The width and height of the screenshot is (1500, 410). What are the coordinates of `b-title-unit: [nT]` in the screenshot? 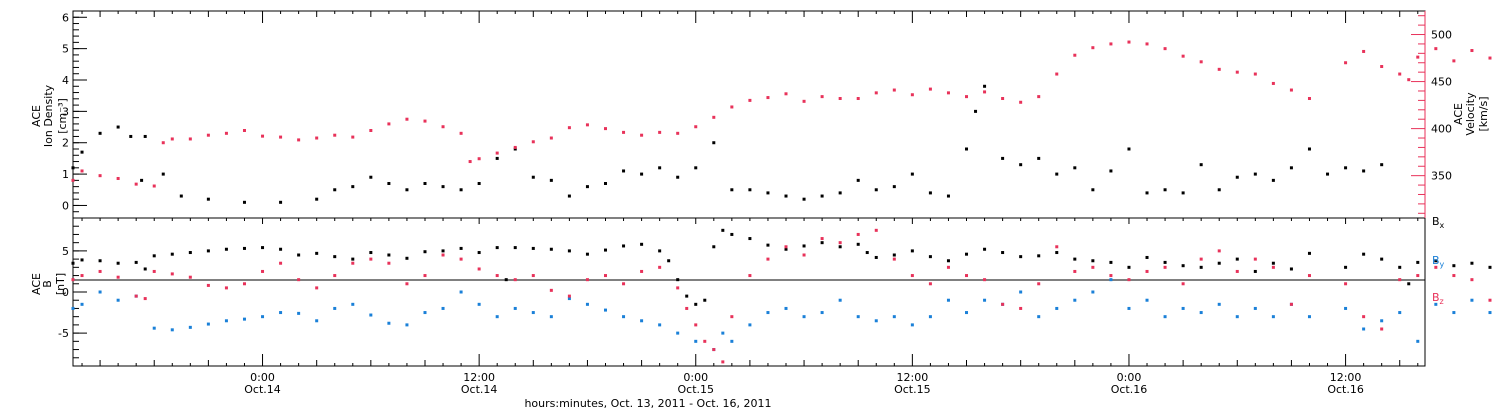 It's located at (60, 284).